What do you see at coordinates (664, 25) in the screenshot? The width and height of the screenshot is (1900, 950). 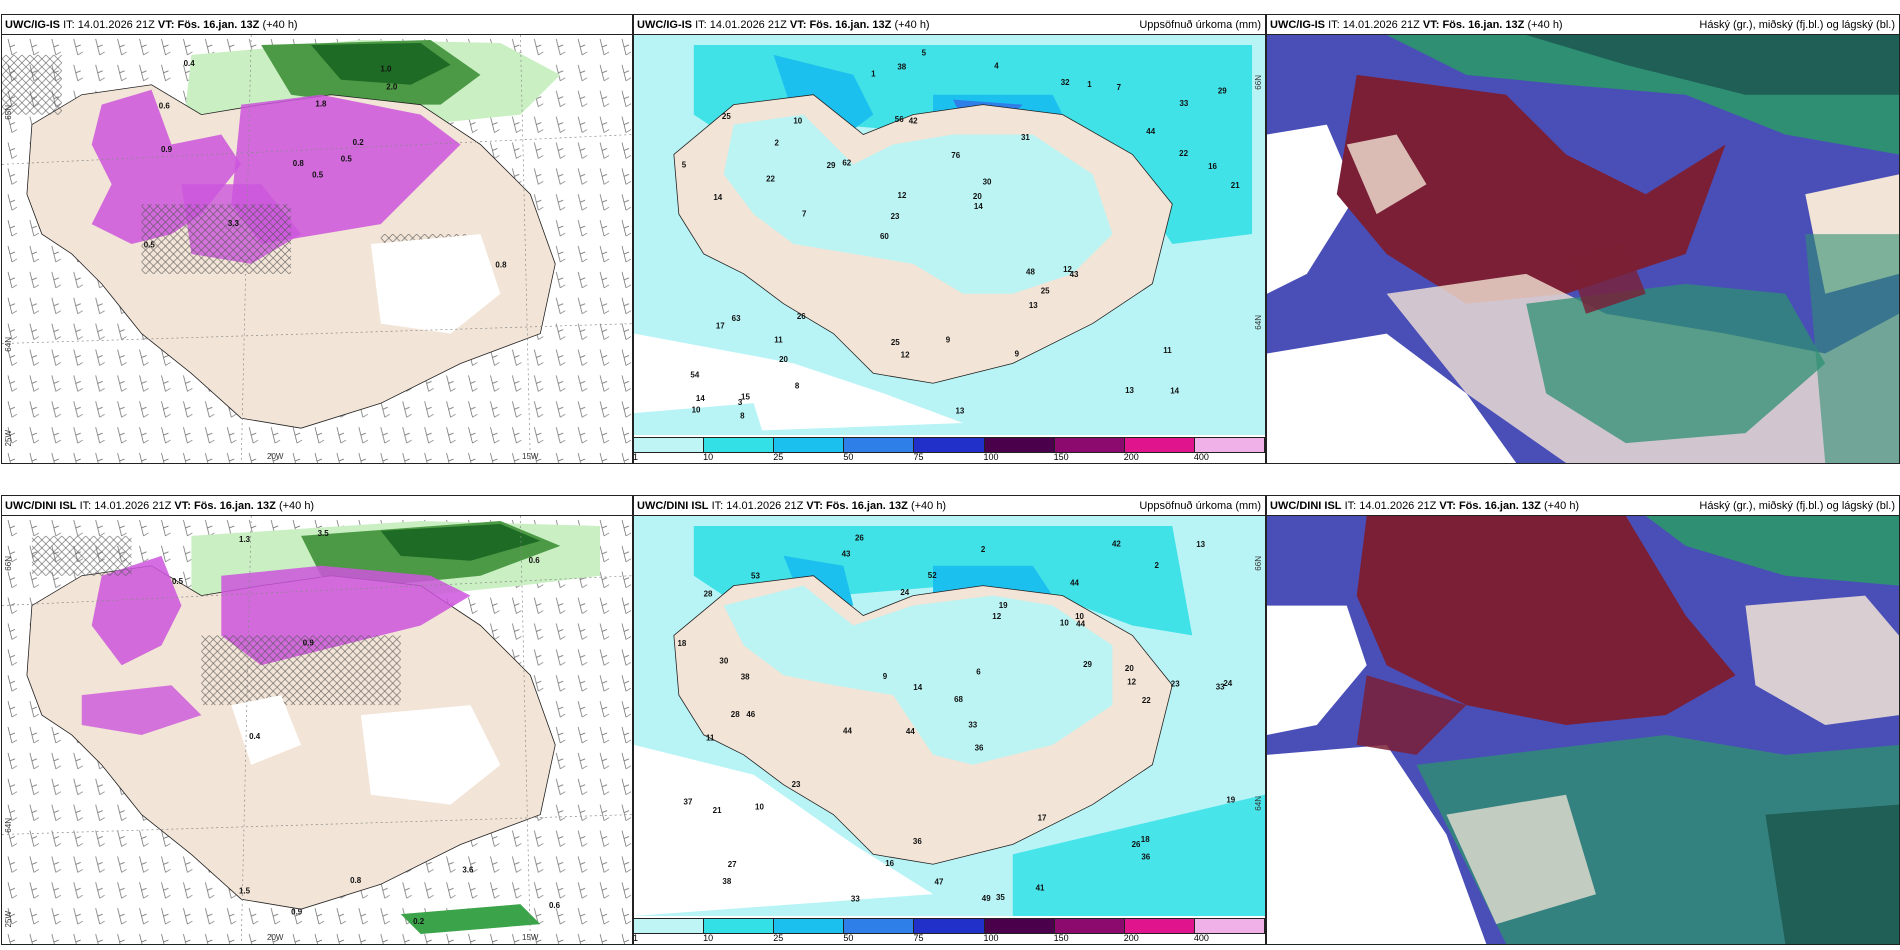 I see `model-name: UWC/IG-IS` at bounding box center [664, 25].